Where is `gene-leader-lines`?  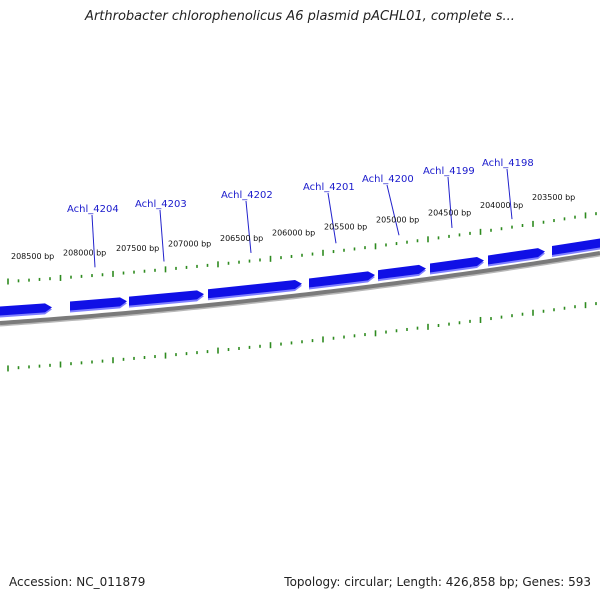
gene-leader-lines is located at coordinates (302, 218).